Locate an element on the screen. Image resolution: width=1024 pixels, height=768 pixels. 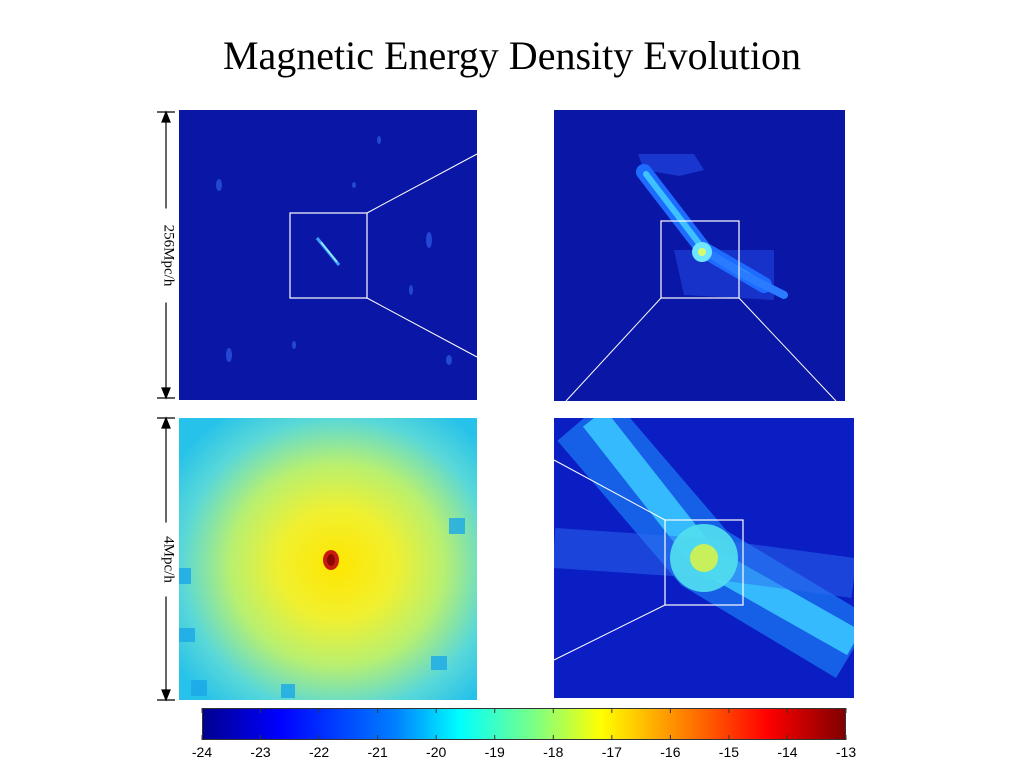
colorbar-tick-label: -20 is located at coordinates (436, 752).